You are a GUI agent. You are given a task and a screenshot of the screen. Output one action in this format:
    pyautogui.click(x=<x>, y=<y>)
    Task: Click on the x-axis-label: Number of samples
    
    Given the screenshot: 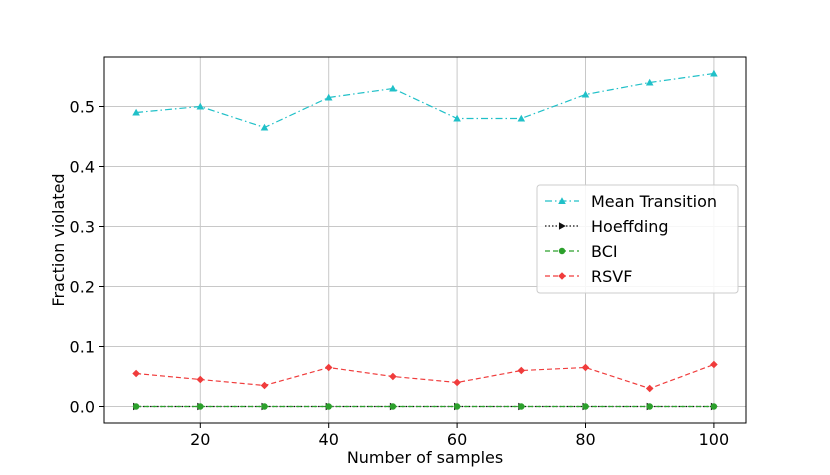 What is the action you would take?
    pyautogui.click(x=425, y=457)
    